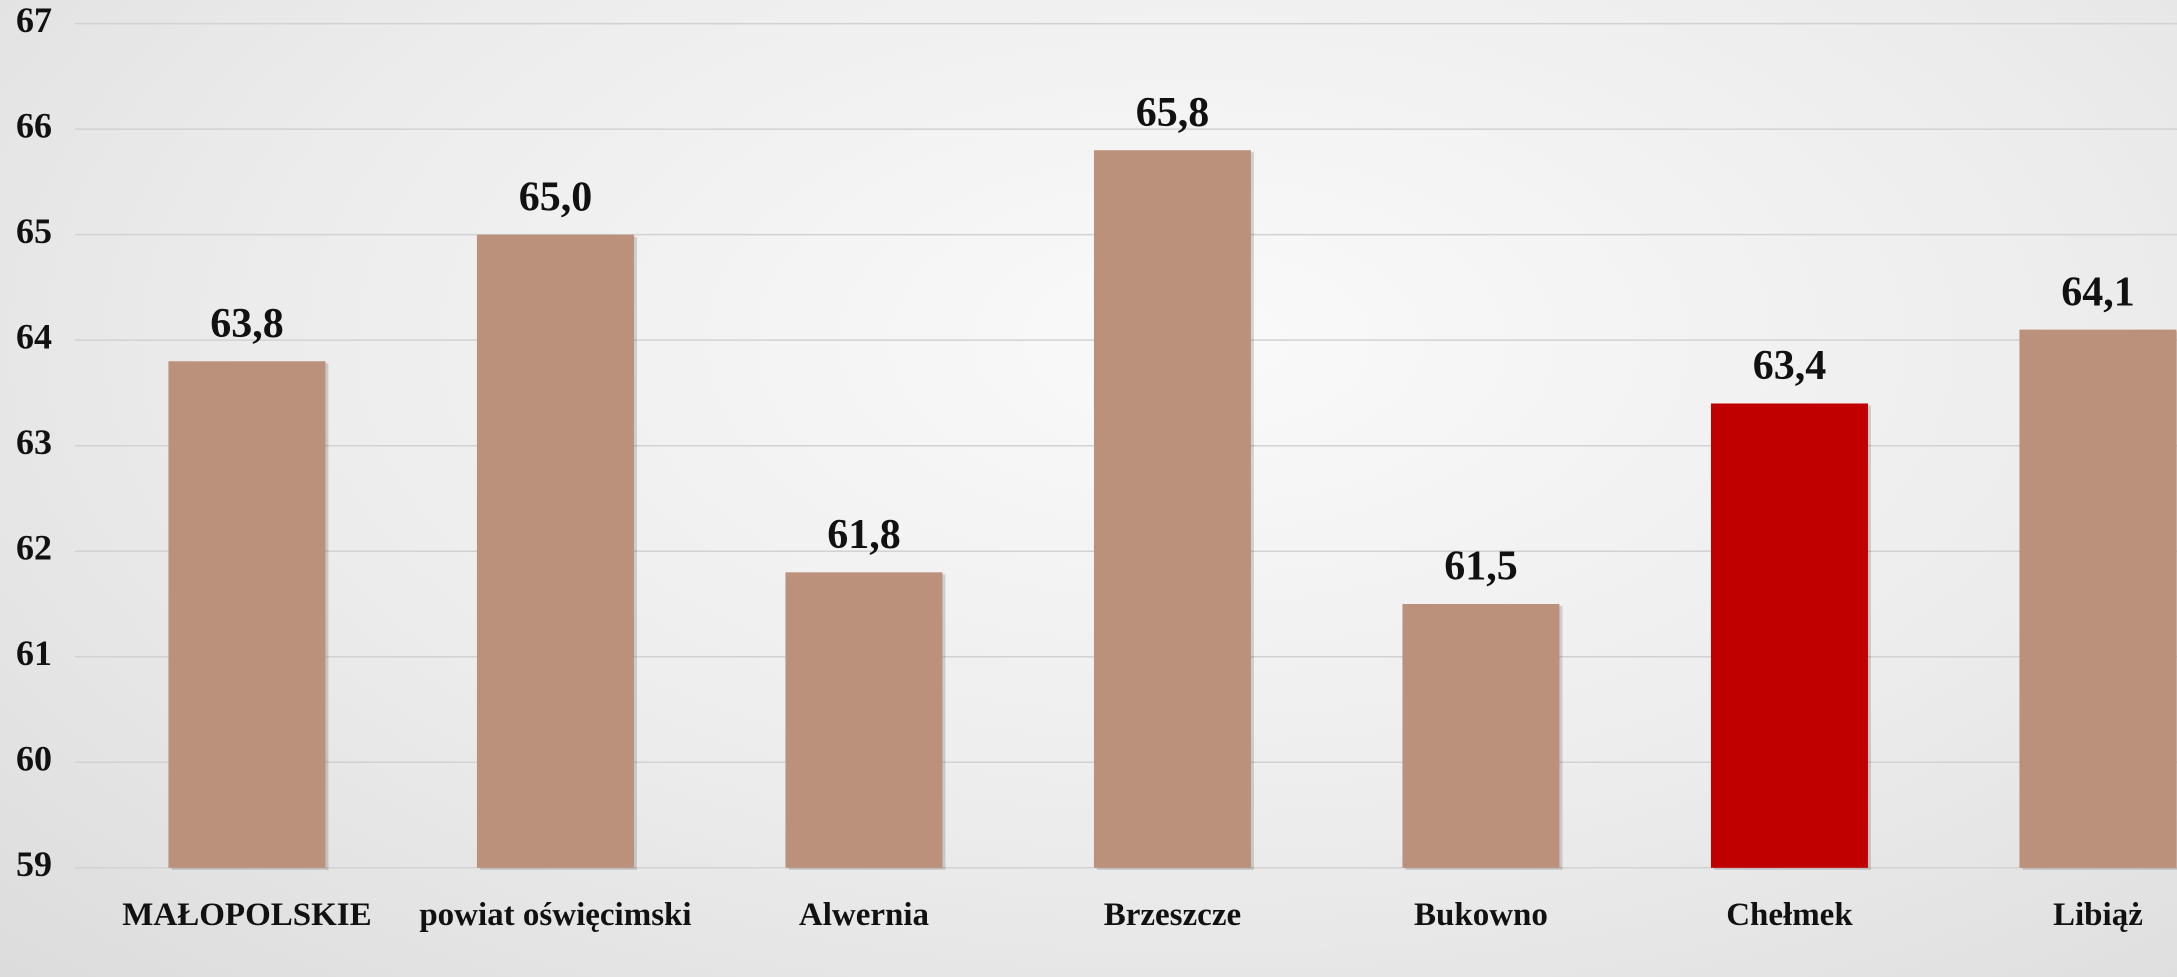  I want to click on y-tick-label: 60, so click(34, 759).